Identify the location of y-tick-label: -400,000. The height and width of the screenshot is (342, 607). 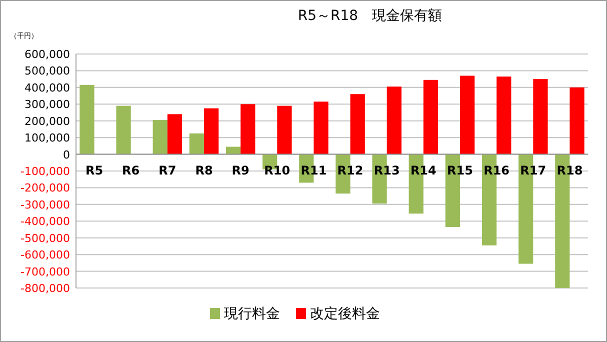
(45, 221).